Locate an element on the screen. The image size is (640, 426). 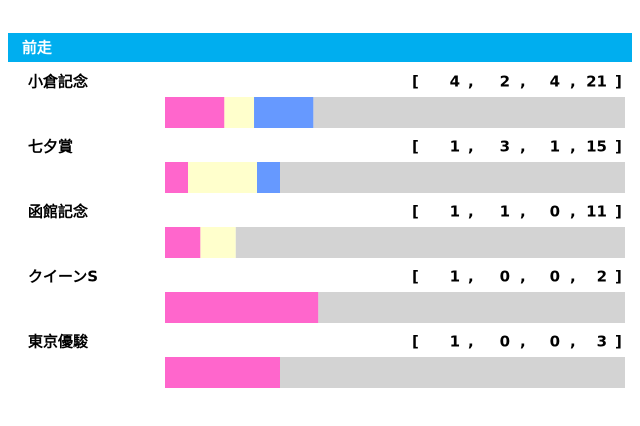
chart-title: 前走 is located at coordinates (37, 48).